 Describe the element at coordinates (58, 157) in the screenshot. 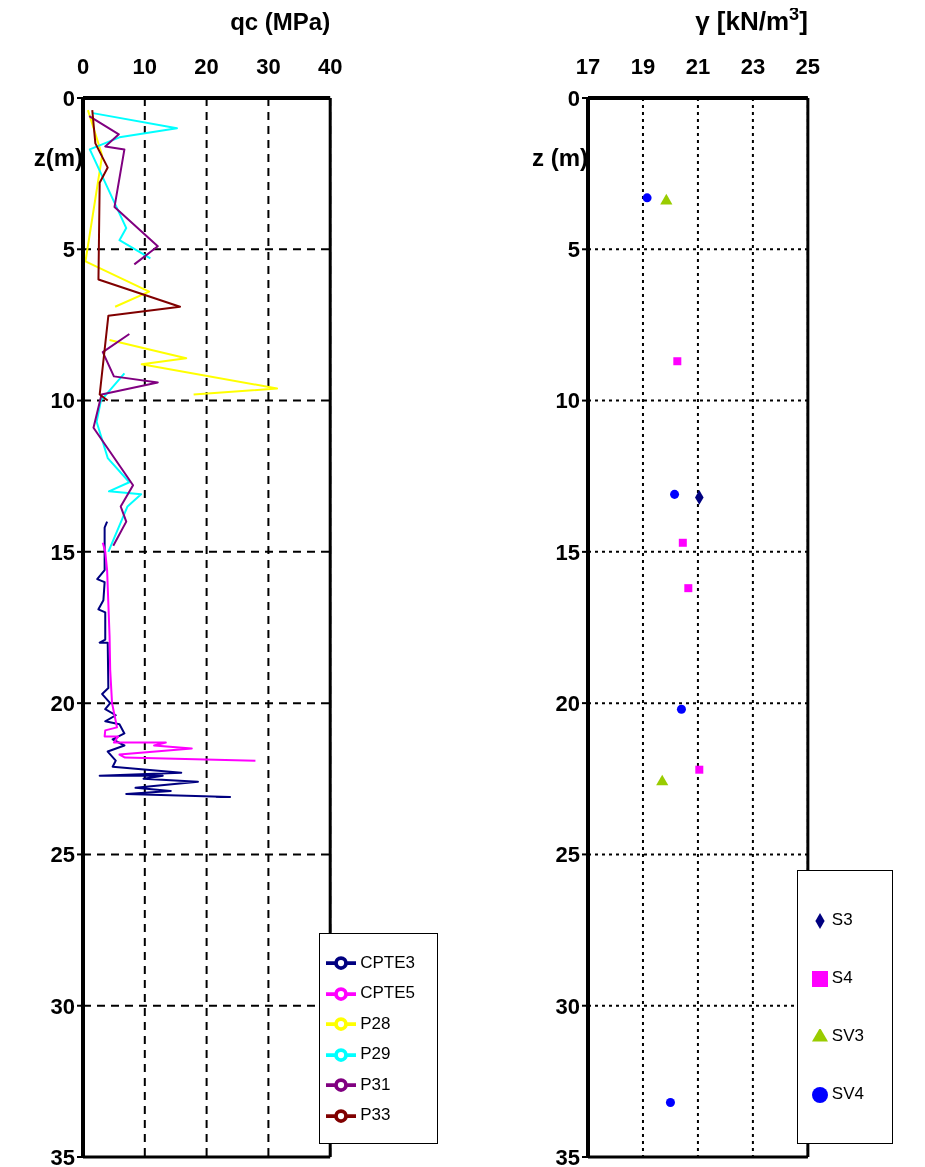

I see `y-axis-title: z(m)` at that location.